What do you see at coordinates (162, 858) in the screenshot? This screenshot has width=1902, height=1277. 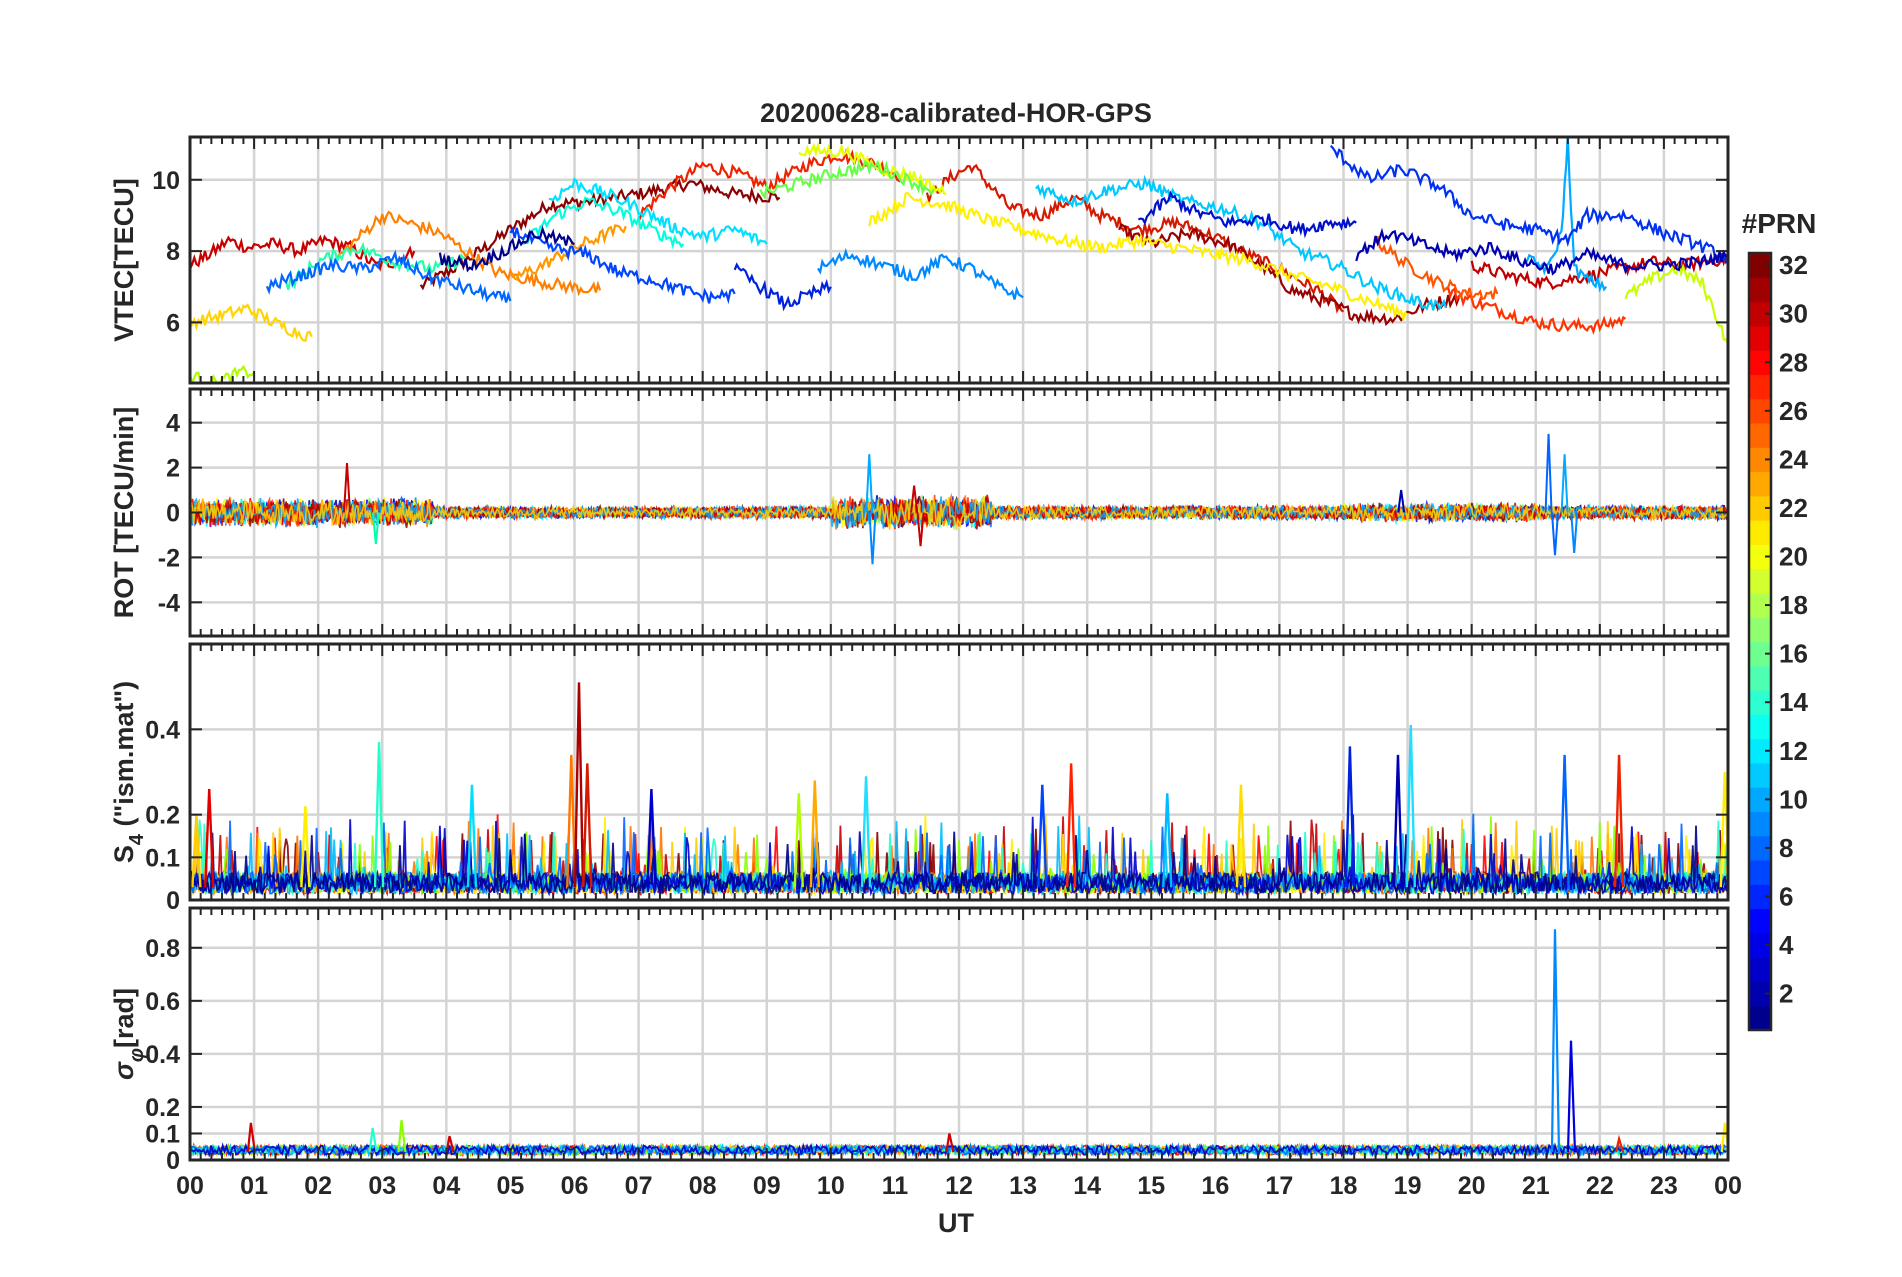 I see `y-tick-label: 0.1` at bounding box center [162, 858].